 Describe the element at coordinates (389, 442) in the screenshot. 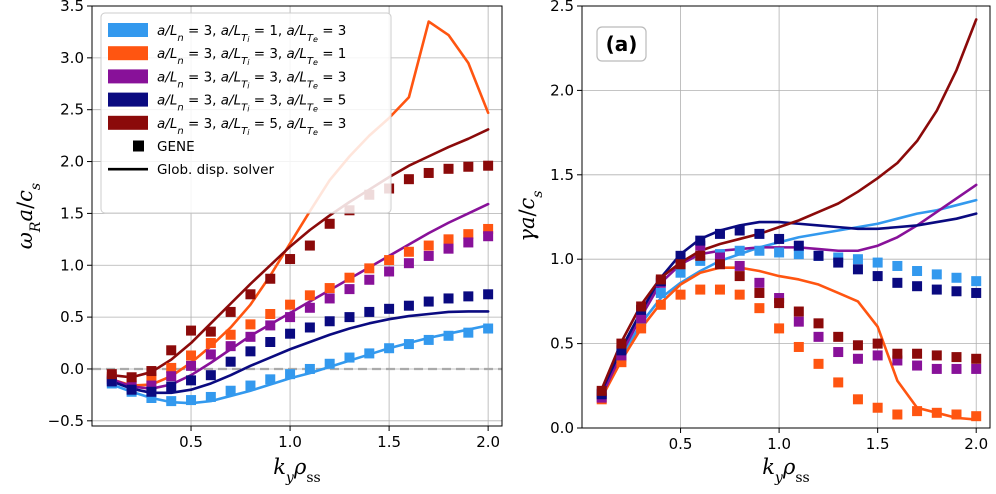

I see `x-tick-label: 1.5` at that location.